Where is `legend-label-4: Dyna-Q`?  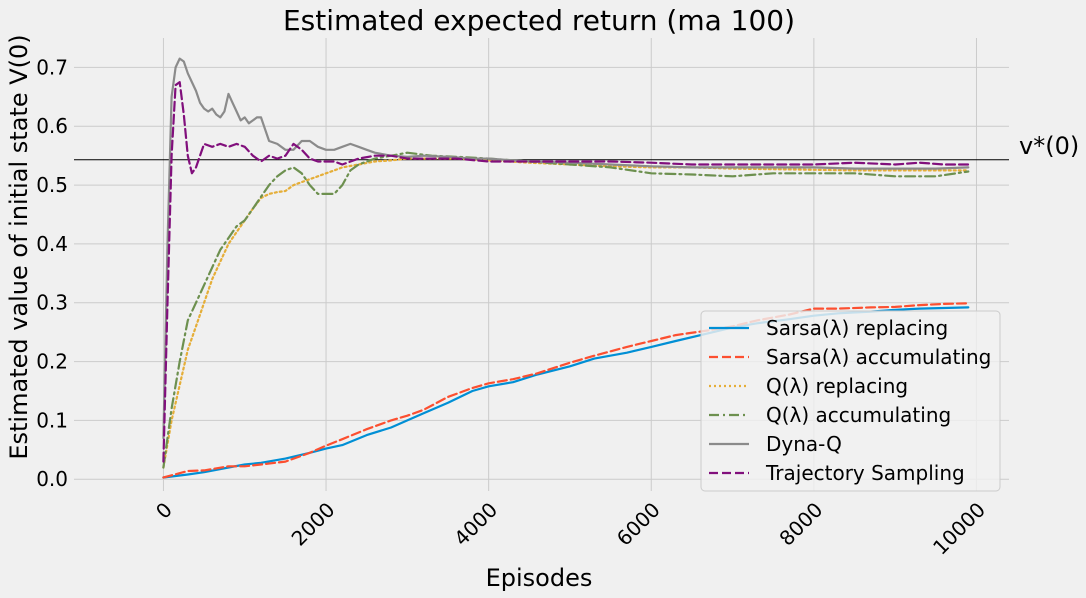
legend-label-4: Dyna-Q is located at coordinates (804, 444).